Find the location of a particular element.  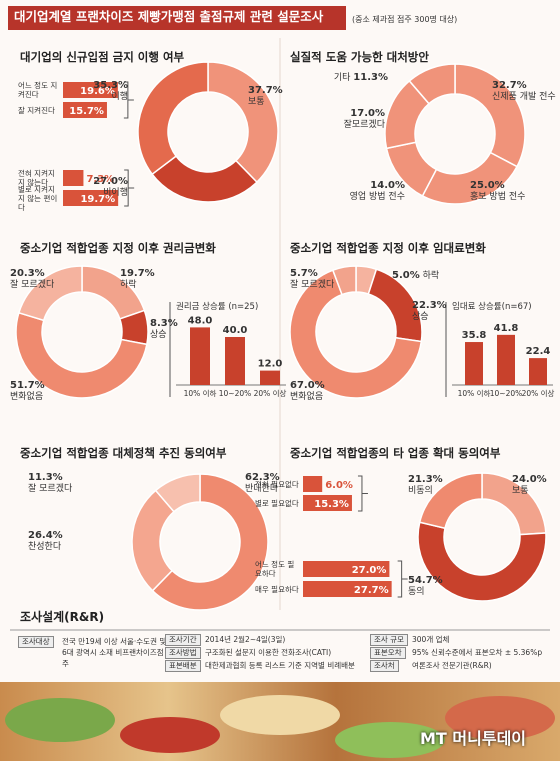

survey-label: 표본오차 is located at coordinates (388, 653).